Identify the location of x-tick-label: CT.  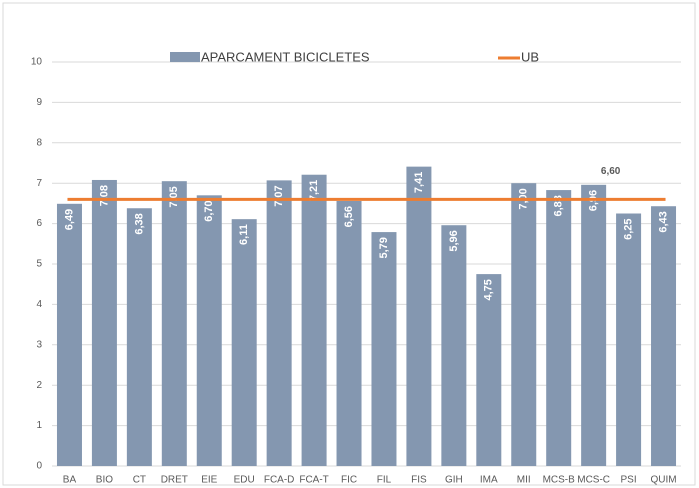
(139, 480).